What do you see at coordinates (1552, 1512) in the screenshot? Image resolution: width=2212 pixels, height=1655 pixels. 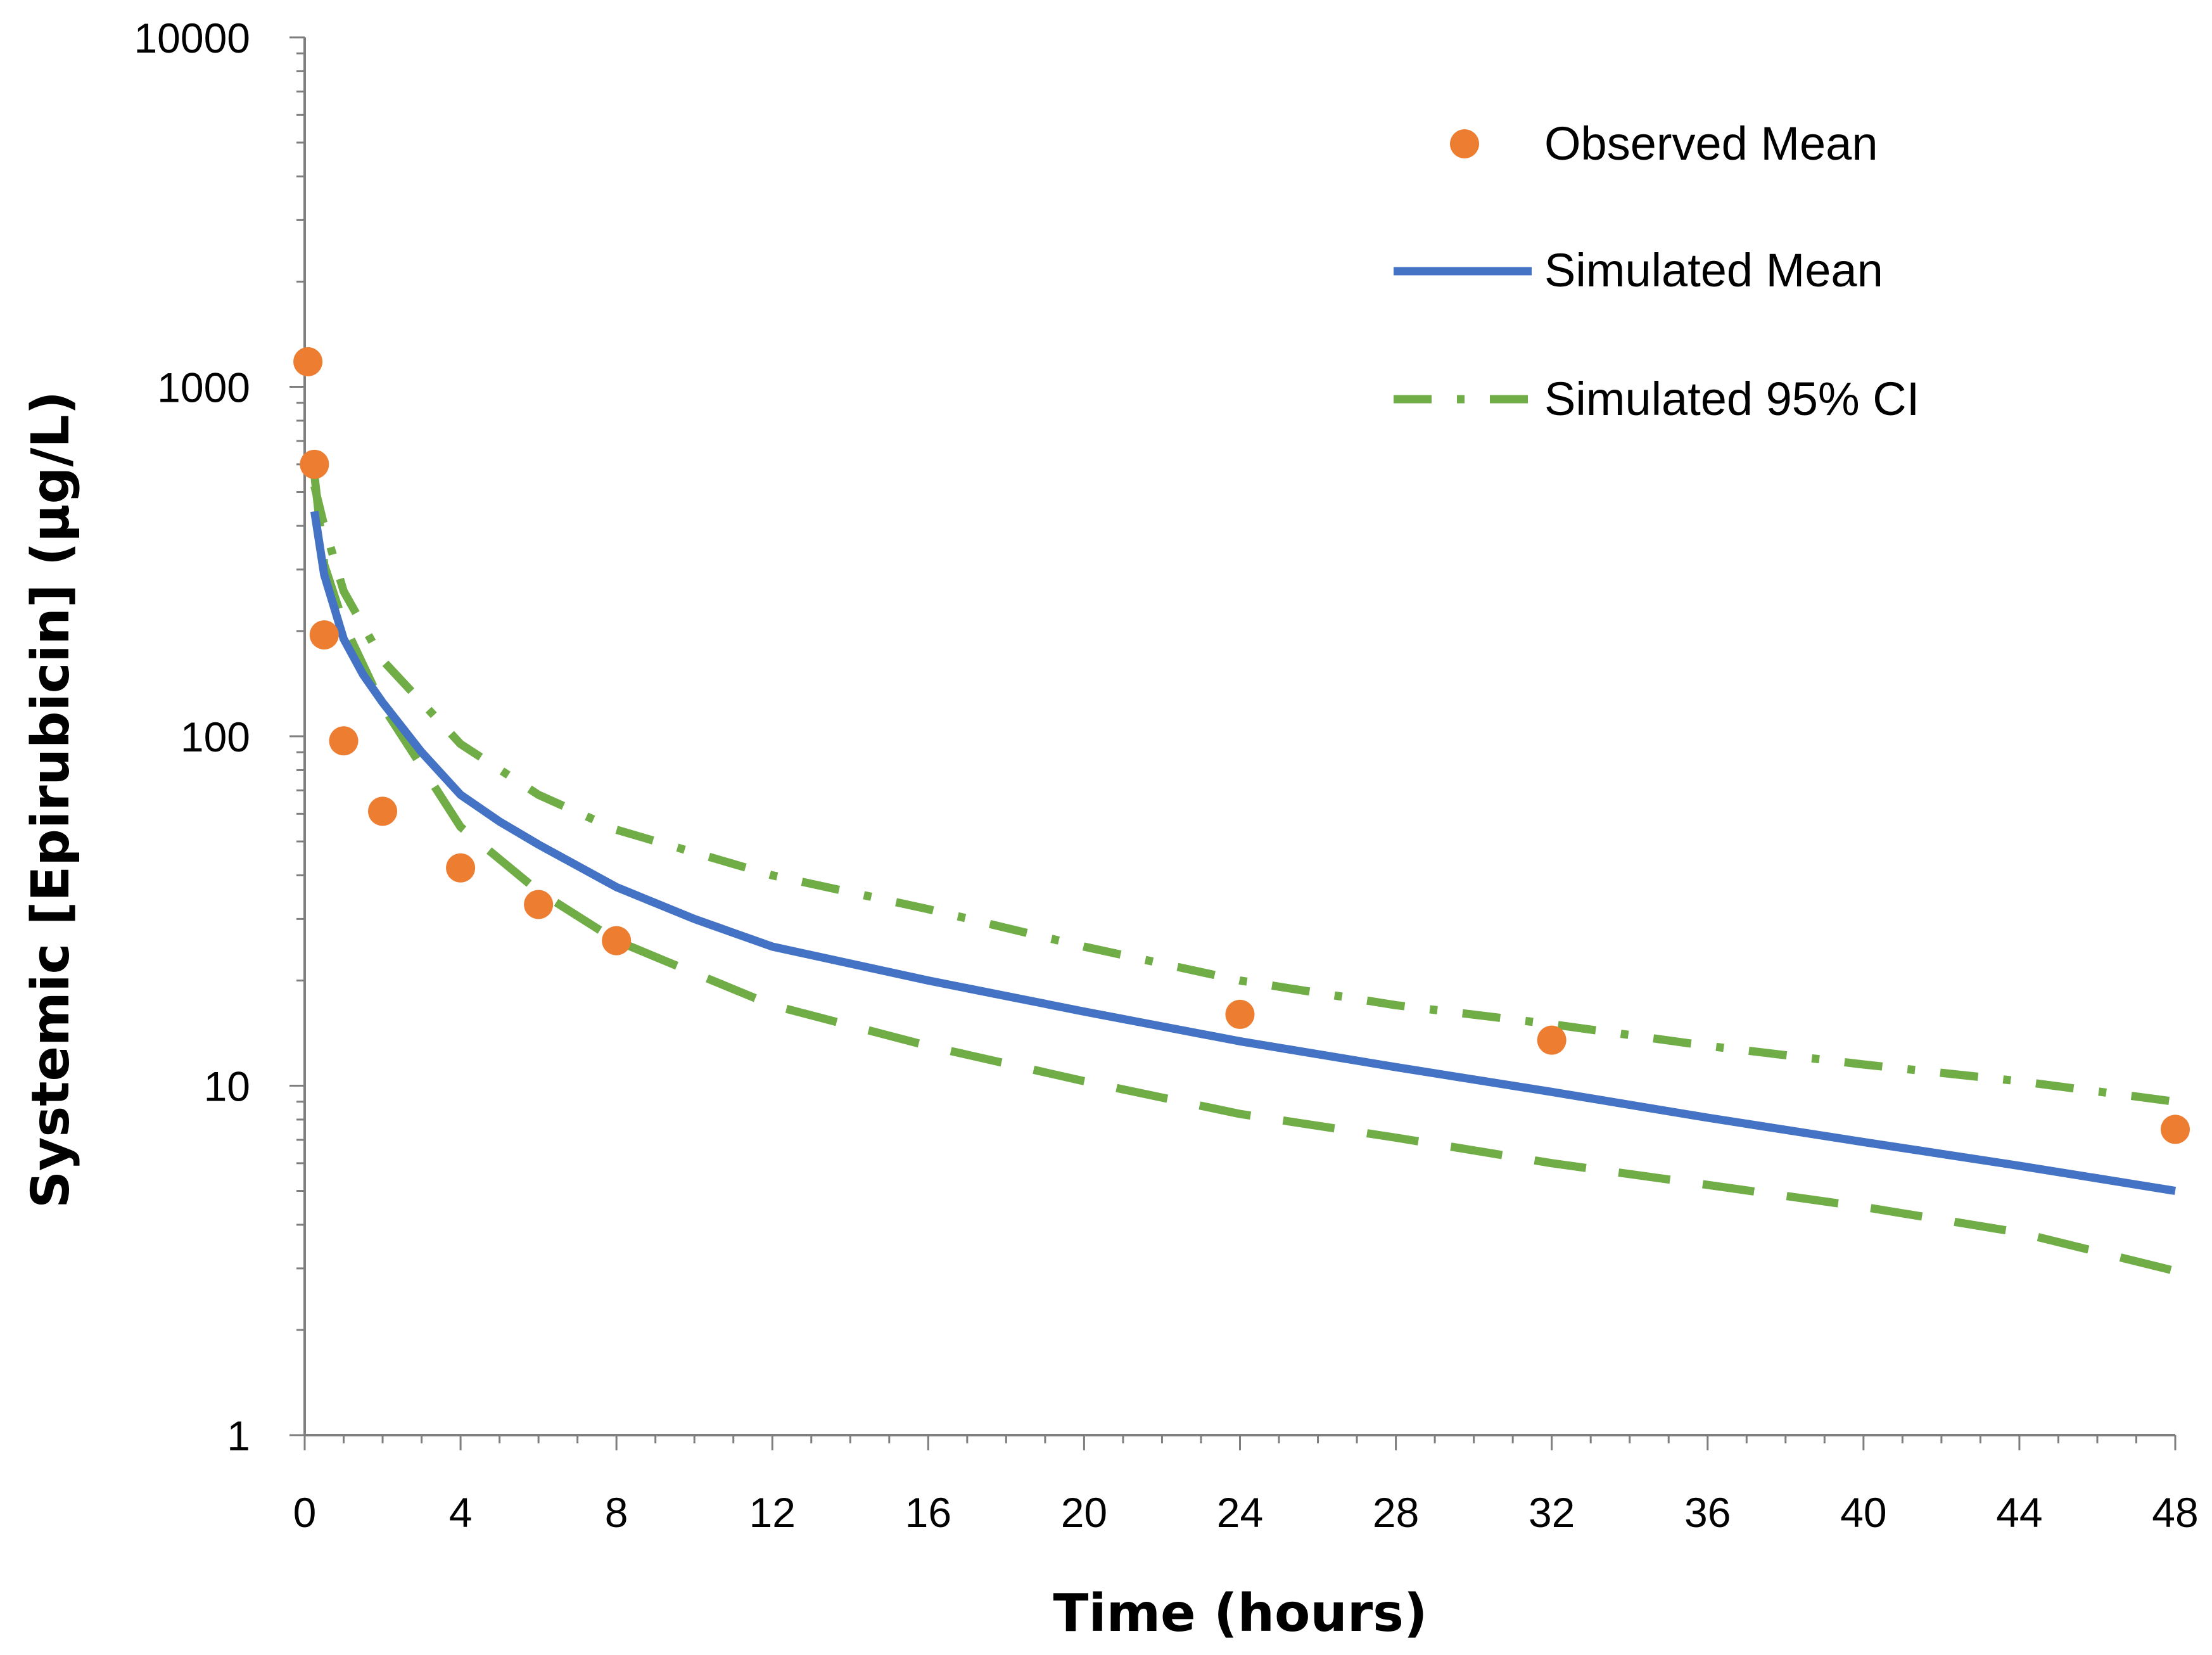 I see `x-tick-label: 32` at bounding box center [1552, 1512].